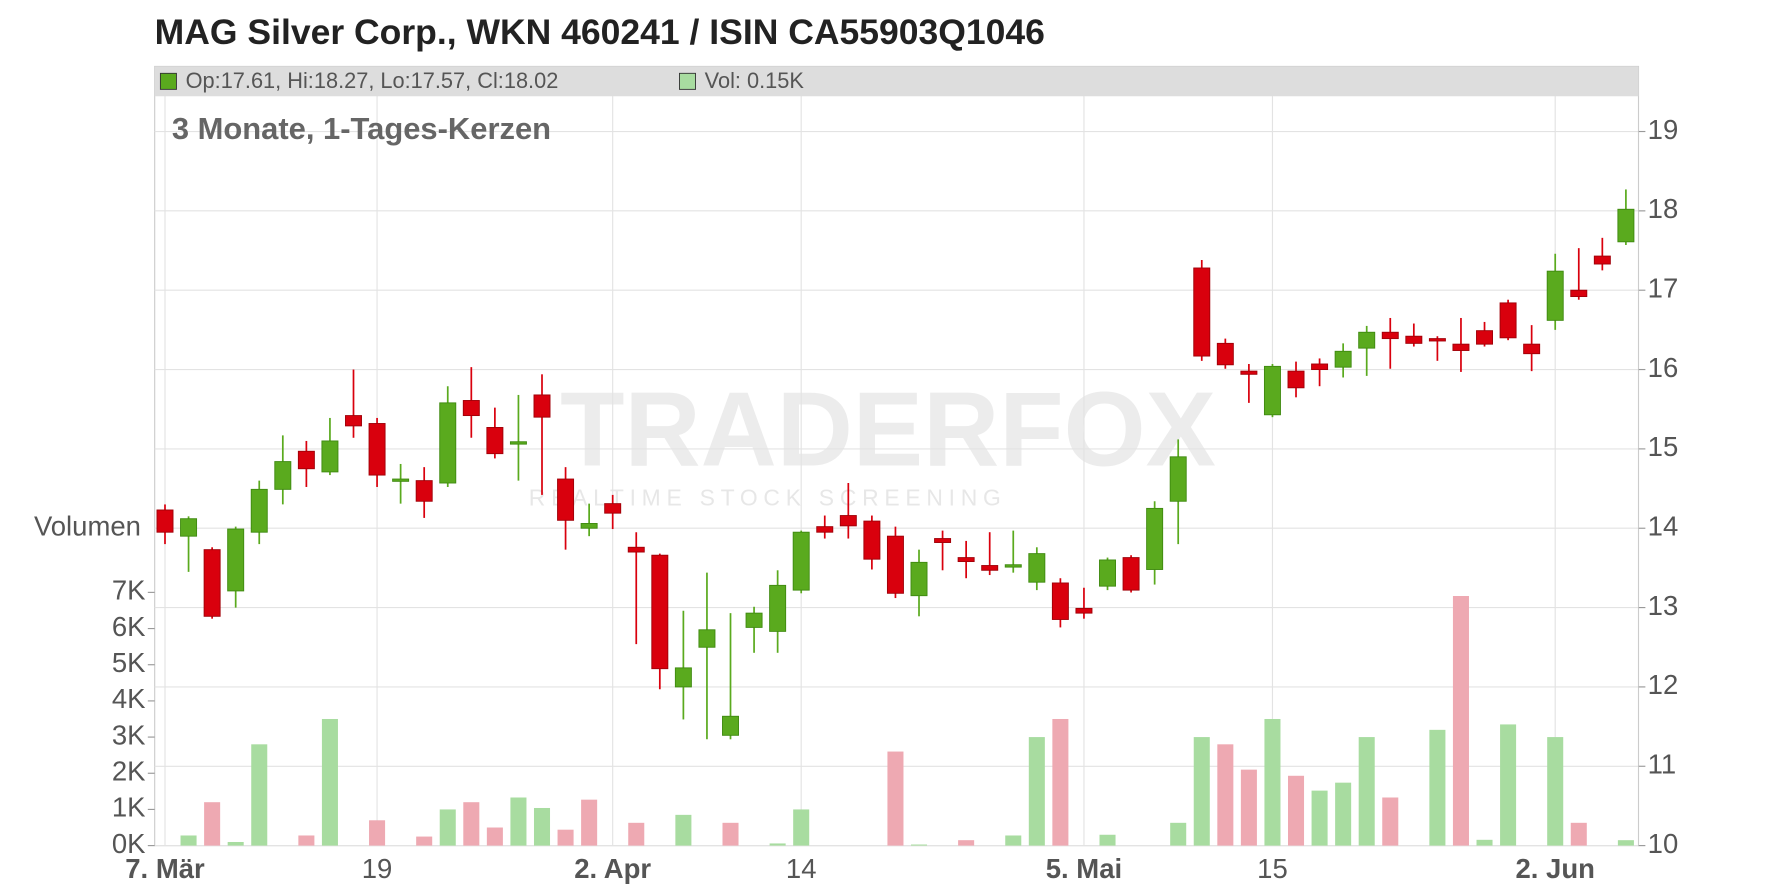 The image size is (1776, 888). What do you see at coordinates (129, 662) in the screenshot?
I see `volume-tick-label: 5K` at bounding box center [129, 662].